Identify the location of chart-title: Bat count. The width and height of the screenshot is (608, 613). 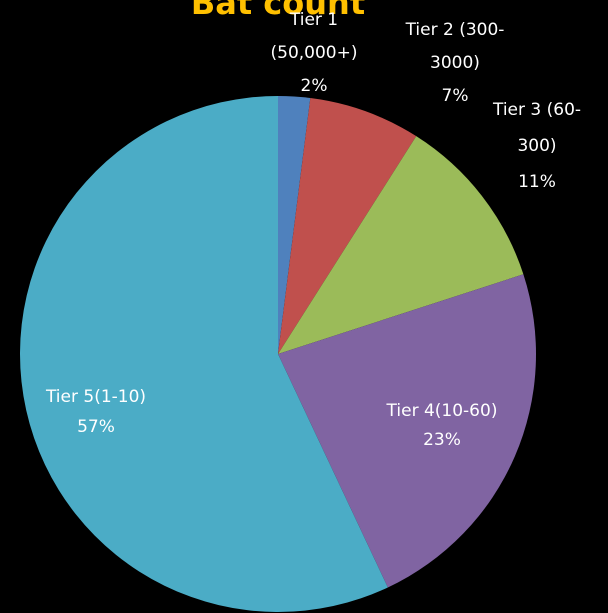
(278, 11).